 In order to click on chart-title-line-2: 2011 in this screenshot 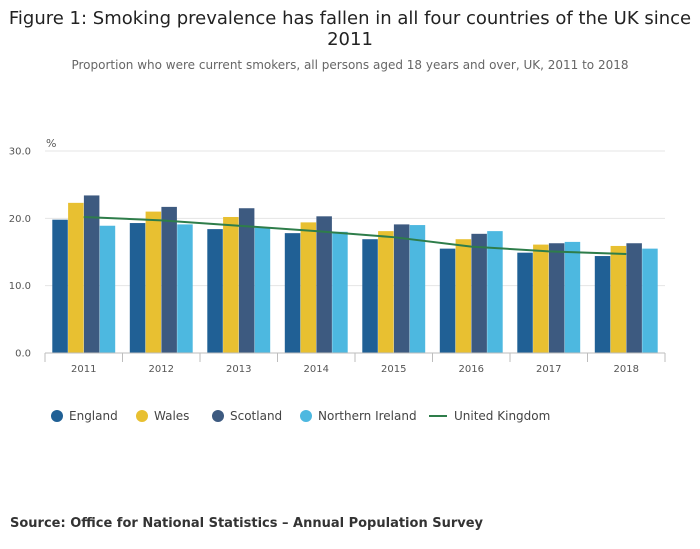, I will do `click(350, 39)`.